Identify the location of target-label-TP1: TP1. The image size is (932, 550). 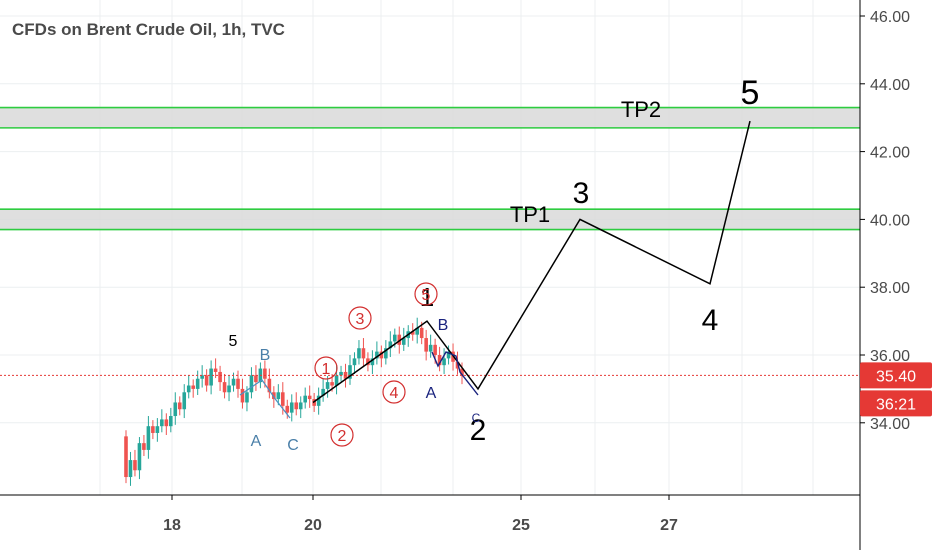
(530, 214).